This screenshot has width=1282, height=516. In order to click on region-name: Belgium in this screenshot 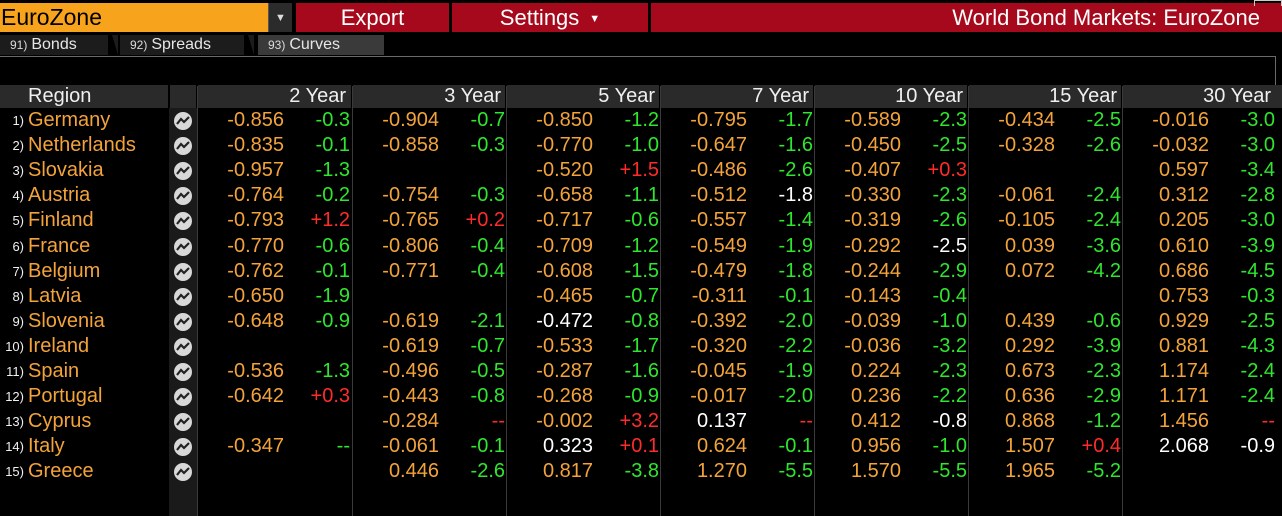, I will do `click(64, 271)`.